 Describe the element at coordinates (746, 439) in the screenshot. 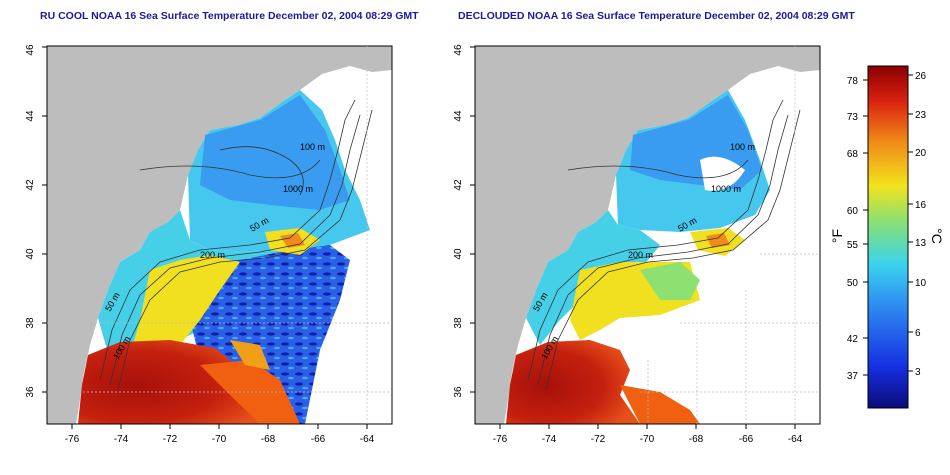

I see `right-x-tick: -66` at that location.